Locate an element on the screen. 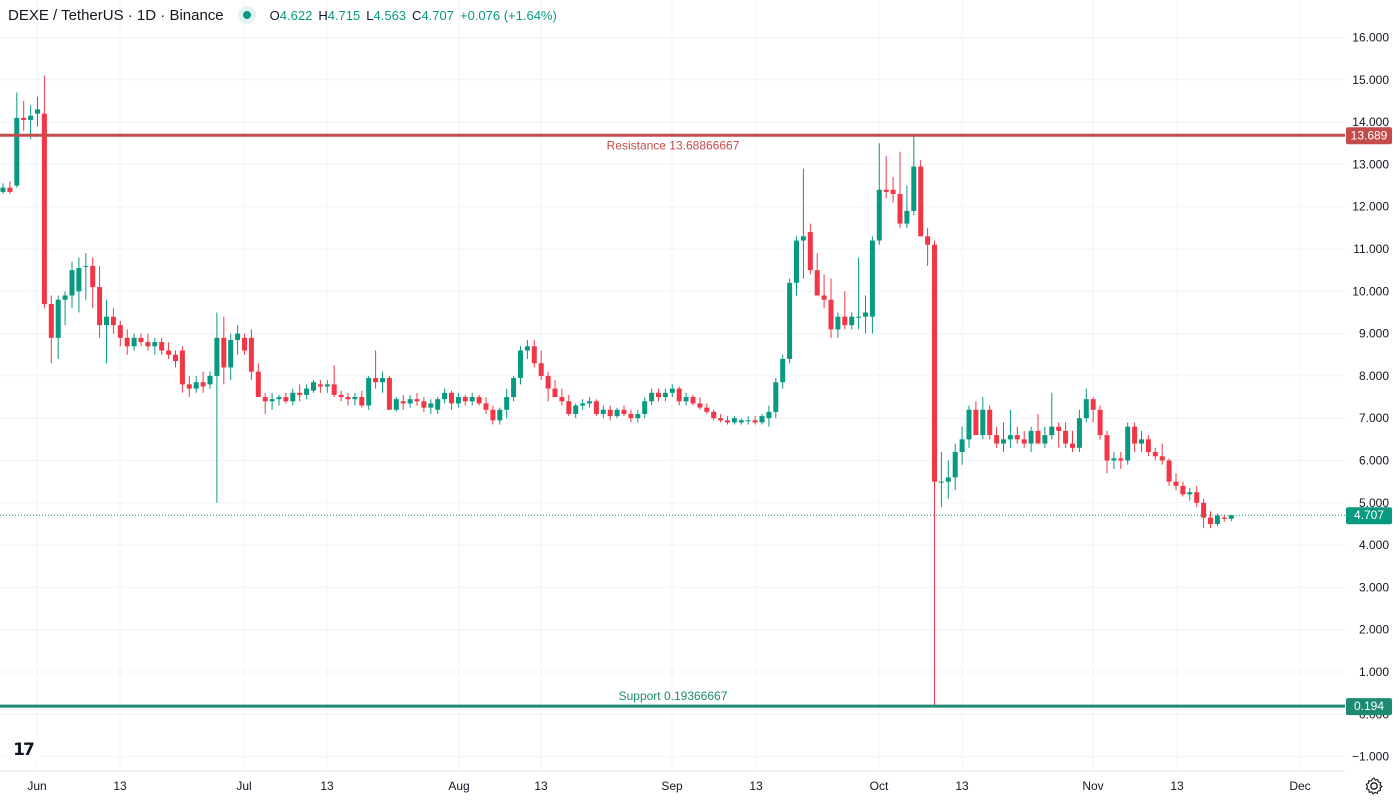 This screenshot has width=1400, height=800. support-badge-label: 0.194 is located at coordinates (1369, 706).